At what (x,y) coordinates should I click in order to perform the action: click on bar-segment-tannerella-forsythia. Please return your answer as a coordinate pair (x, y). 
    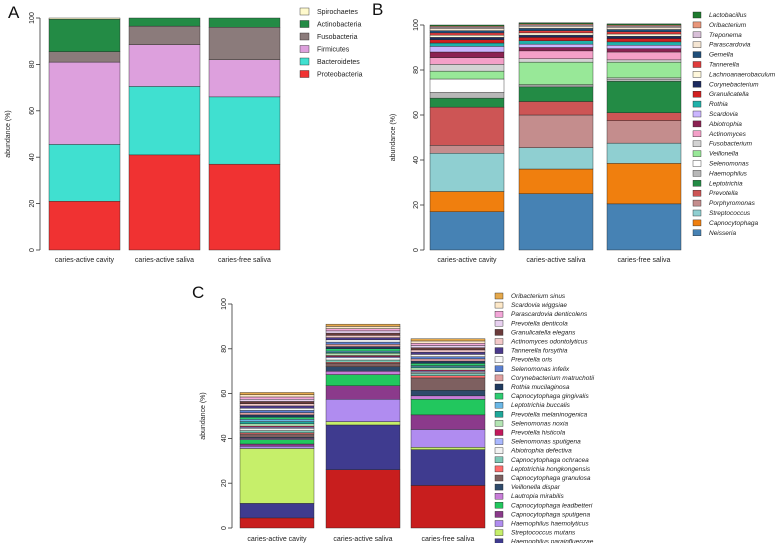
    Looking at the image, I should click on (277, 407).